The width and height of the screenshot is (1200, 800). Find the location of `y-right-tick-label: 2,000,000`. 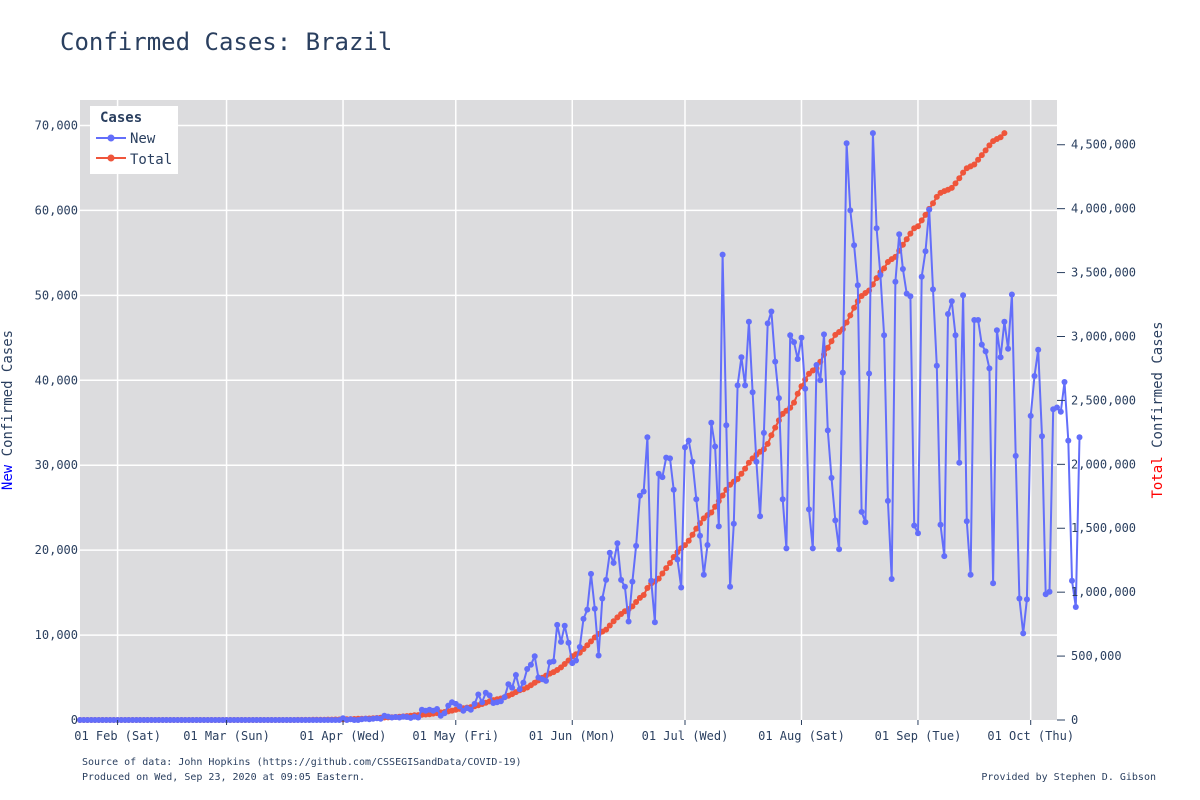

y-right-tick-label: 2,000,000 is located at coordinates (1103, 464).